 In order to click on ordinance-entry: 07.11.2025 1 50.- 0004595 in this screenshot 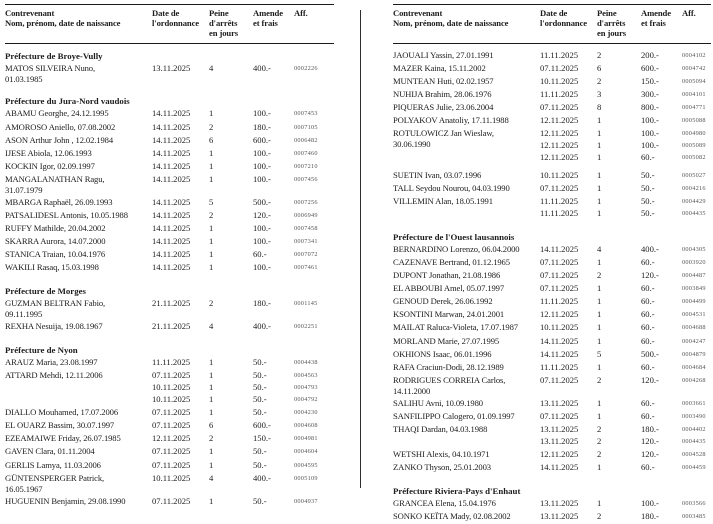, I will do `click(243, 466)`.